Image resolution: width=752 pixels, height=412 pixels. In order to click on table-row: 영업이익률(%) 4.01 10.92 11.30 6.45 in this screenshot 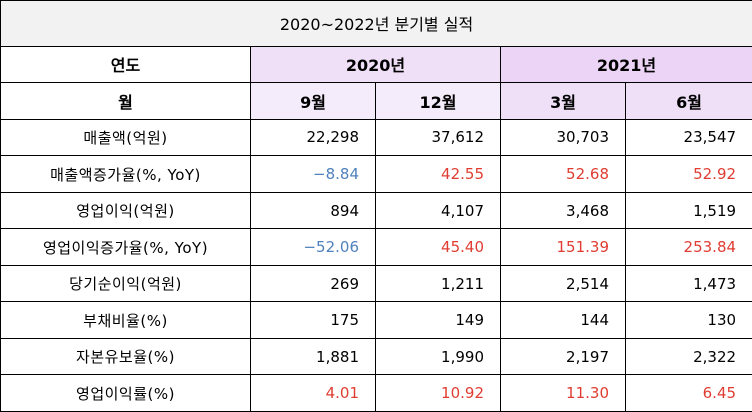, I will do `click(376, 393)`.